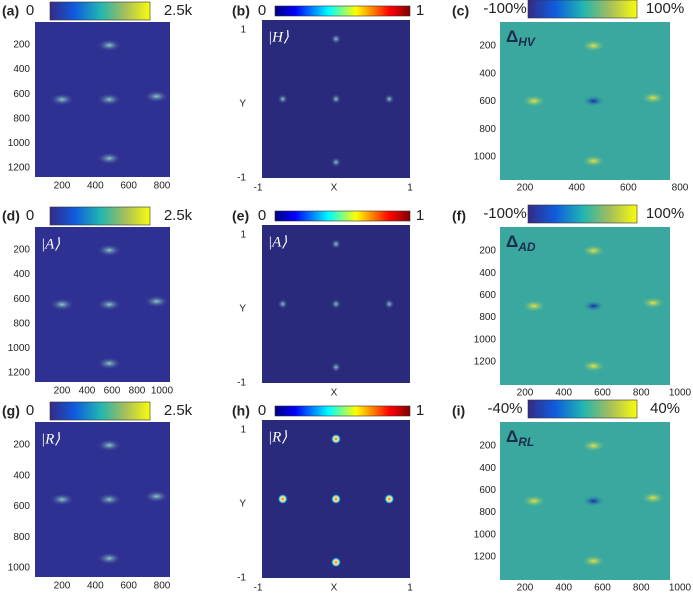  What do you see at coordinates (328, 303) in the screenshot?
I see `panel: (e) 0 1 |A⟩ 1 Y -1 X` at bounding box center [328, 303].